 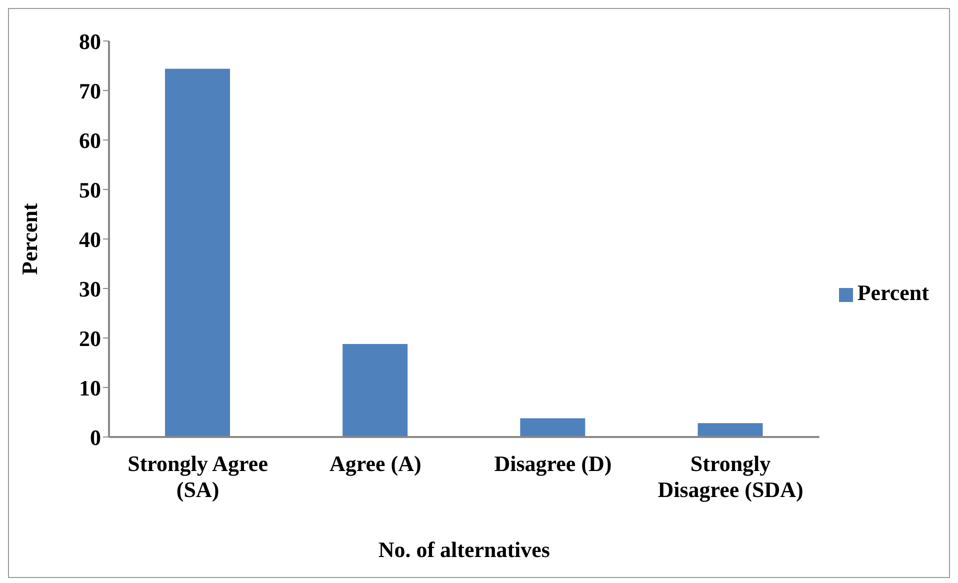 I want to click on x-tick-label: Strongly Disagree (SDA), so click(x=731, y=476).